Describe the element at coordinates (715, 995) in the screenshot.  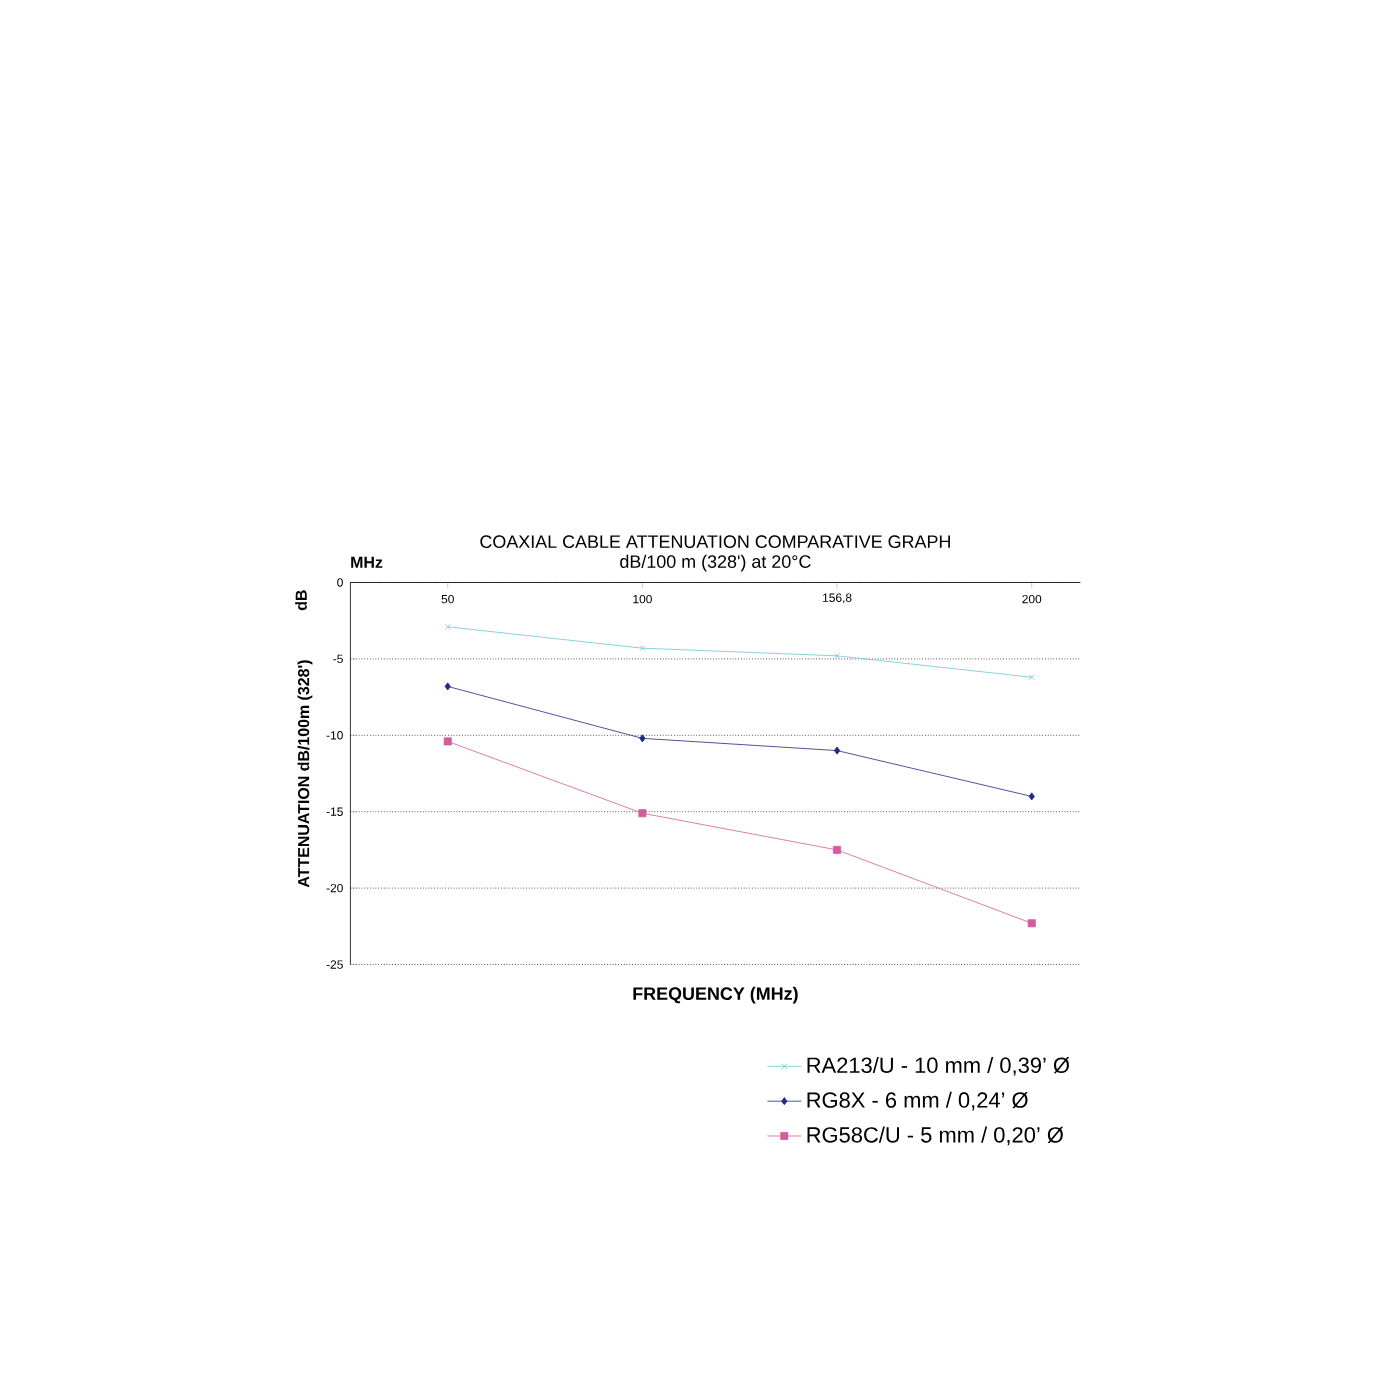
I see `x-axis-title: FREQUENCY (MHz)` at that location.